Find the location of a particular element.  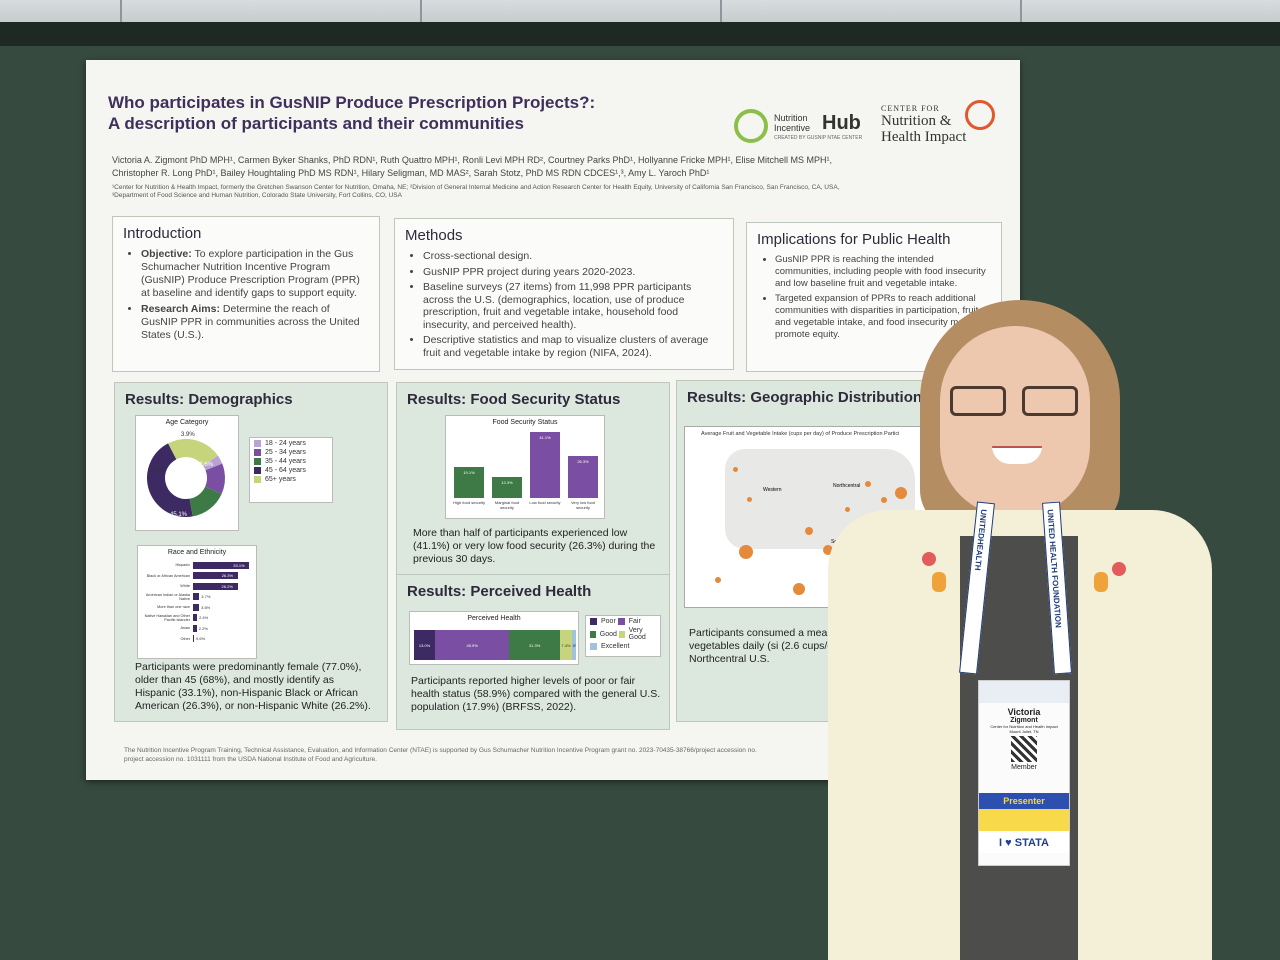

glasses-icon is located at coordinates (1015, 401).